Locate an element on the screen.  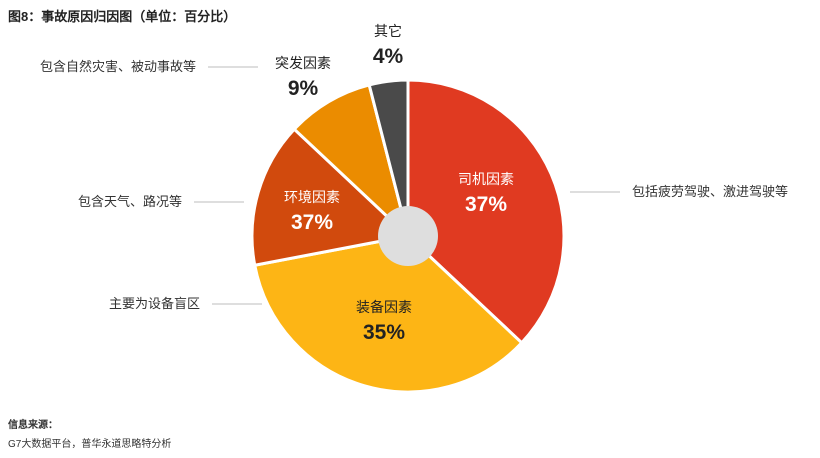
slice-label-sudden-value: 9% is located at coordinates (303, 88).